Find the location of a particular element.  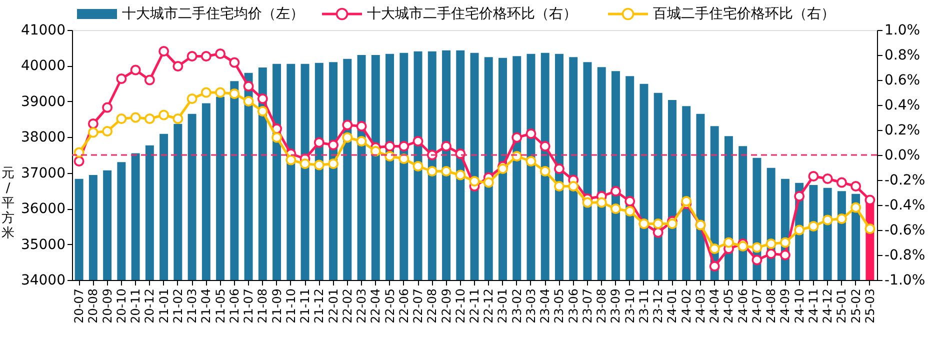

x-tick-label: 24-01 is located at coordinates (672, 306).